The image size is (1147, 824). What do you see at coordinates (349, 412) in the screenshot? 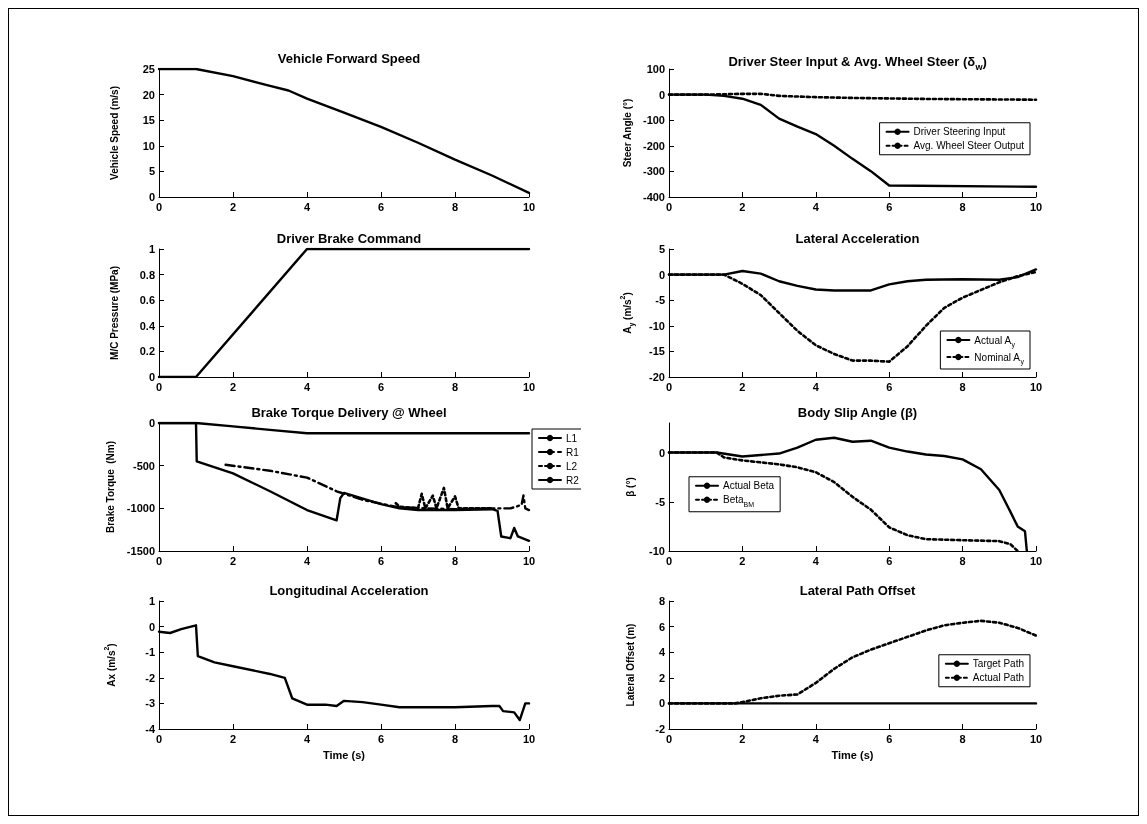
I see `chart-title: Brake Torque Delivery @ Wheel` at bounding box center [349, 412].